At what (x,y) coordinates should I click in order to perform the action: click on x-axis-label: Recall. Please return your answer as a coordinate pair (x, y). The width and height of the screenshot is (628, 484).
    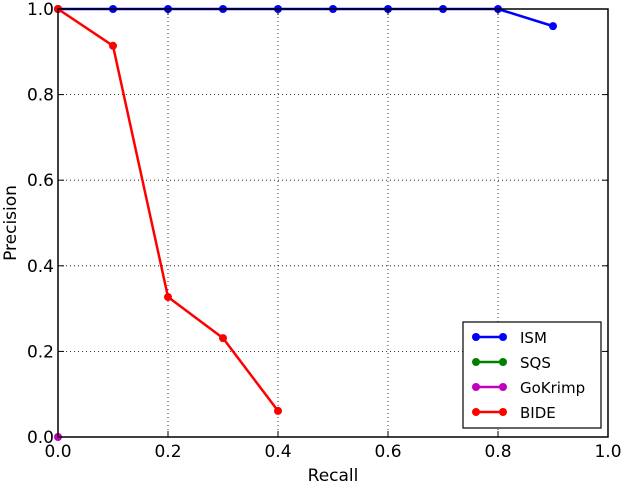
    Looking at the image, I should click on (333, 475).